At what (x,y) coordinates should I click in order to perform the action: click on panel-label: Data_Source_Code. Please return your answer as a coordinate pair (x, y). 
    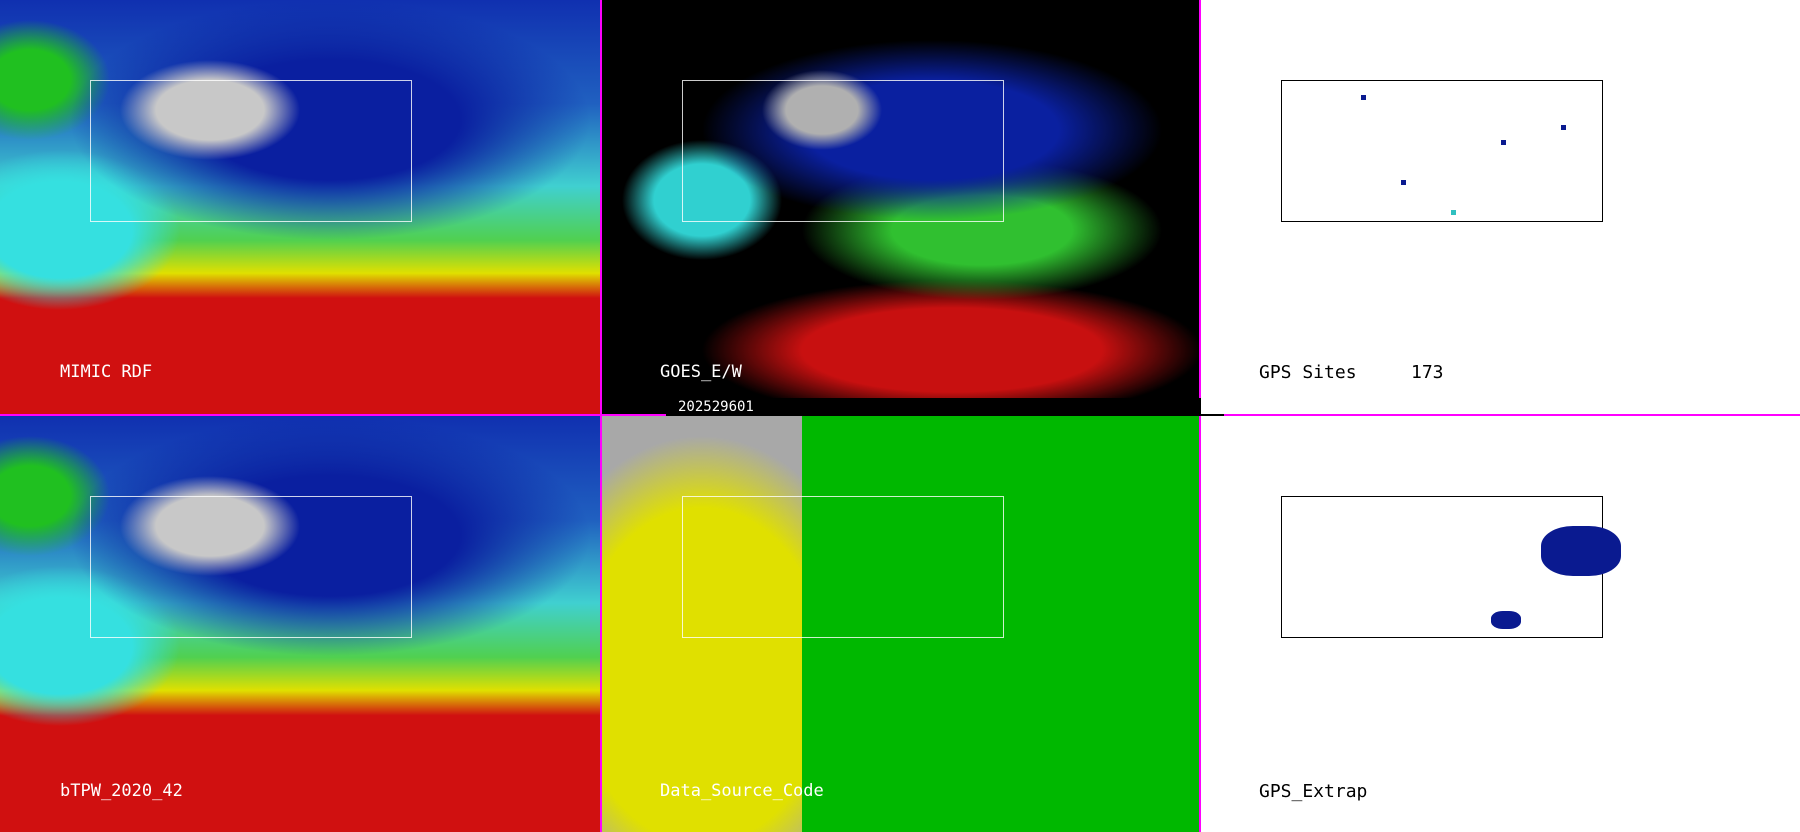
    Looking at the image, I should click on (742, 791).